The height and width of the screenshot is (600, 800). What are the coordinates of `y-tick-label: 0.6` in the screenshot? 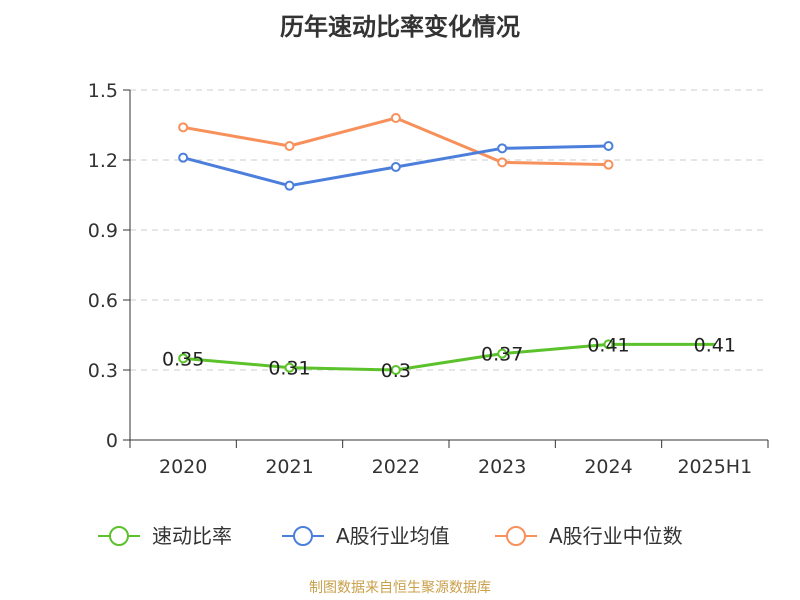 It's located at (103, 301).